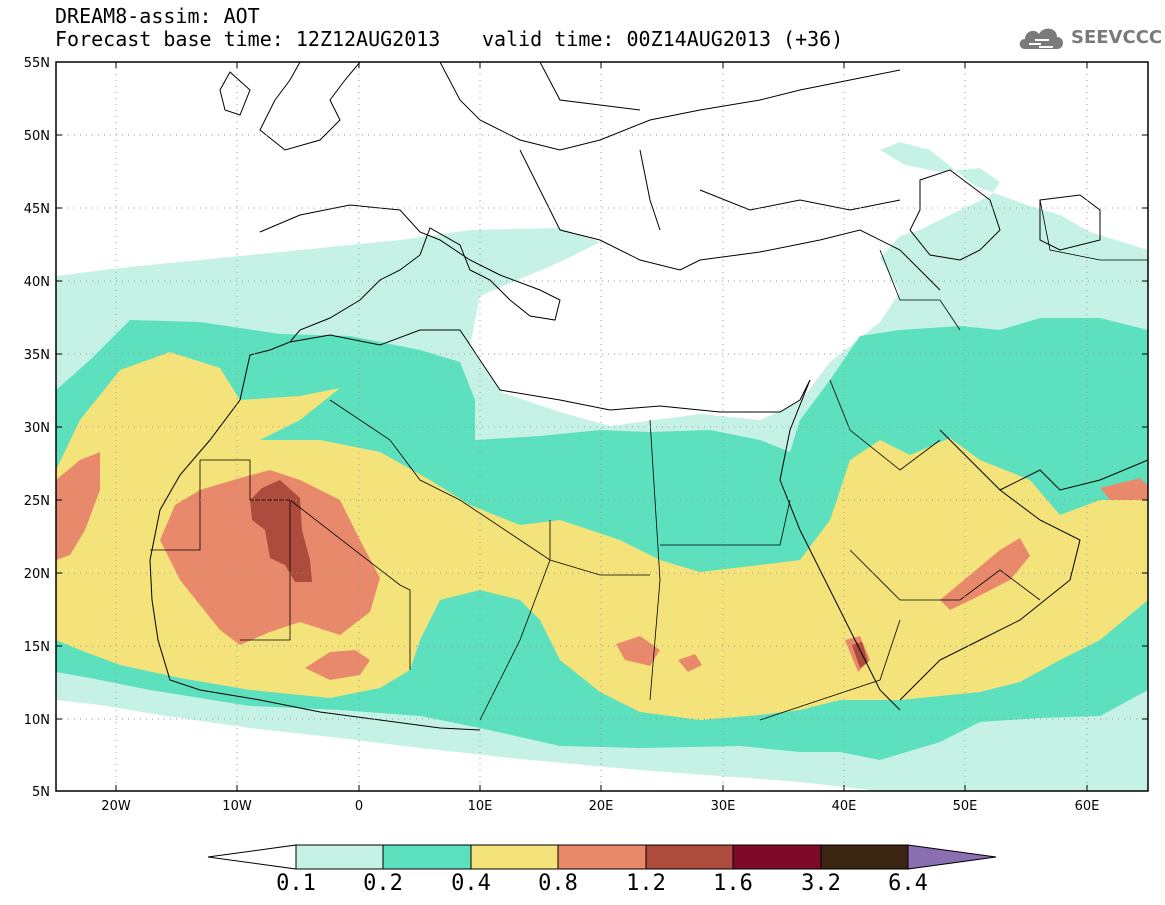  What do you see at coordinates (558, 883) in the screenshot?
I see `colorbar-label-0.8: 0.8` at bounding box center [558, 883].